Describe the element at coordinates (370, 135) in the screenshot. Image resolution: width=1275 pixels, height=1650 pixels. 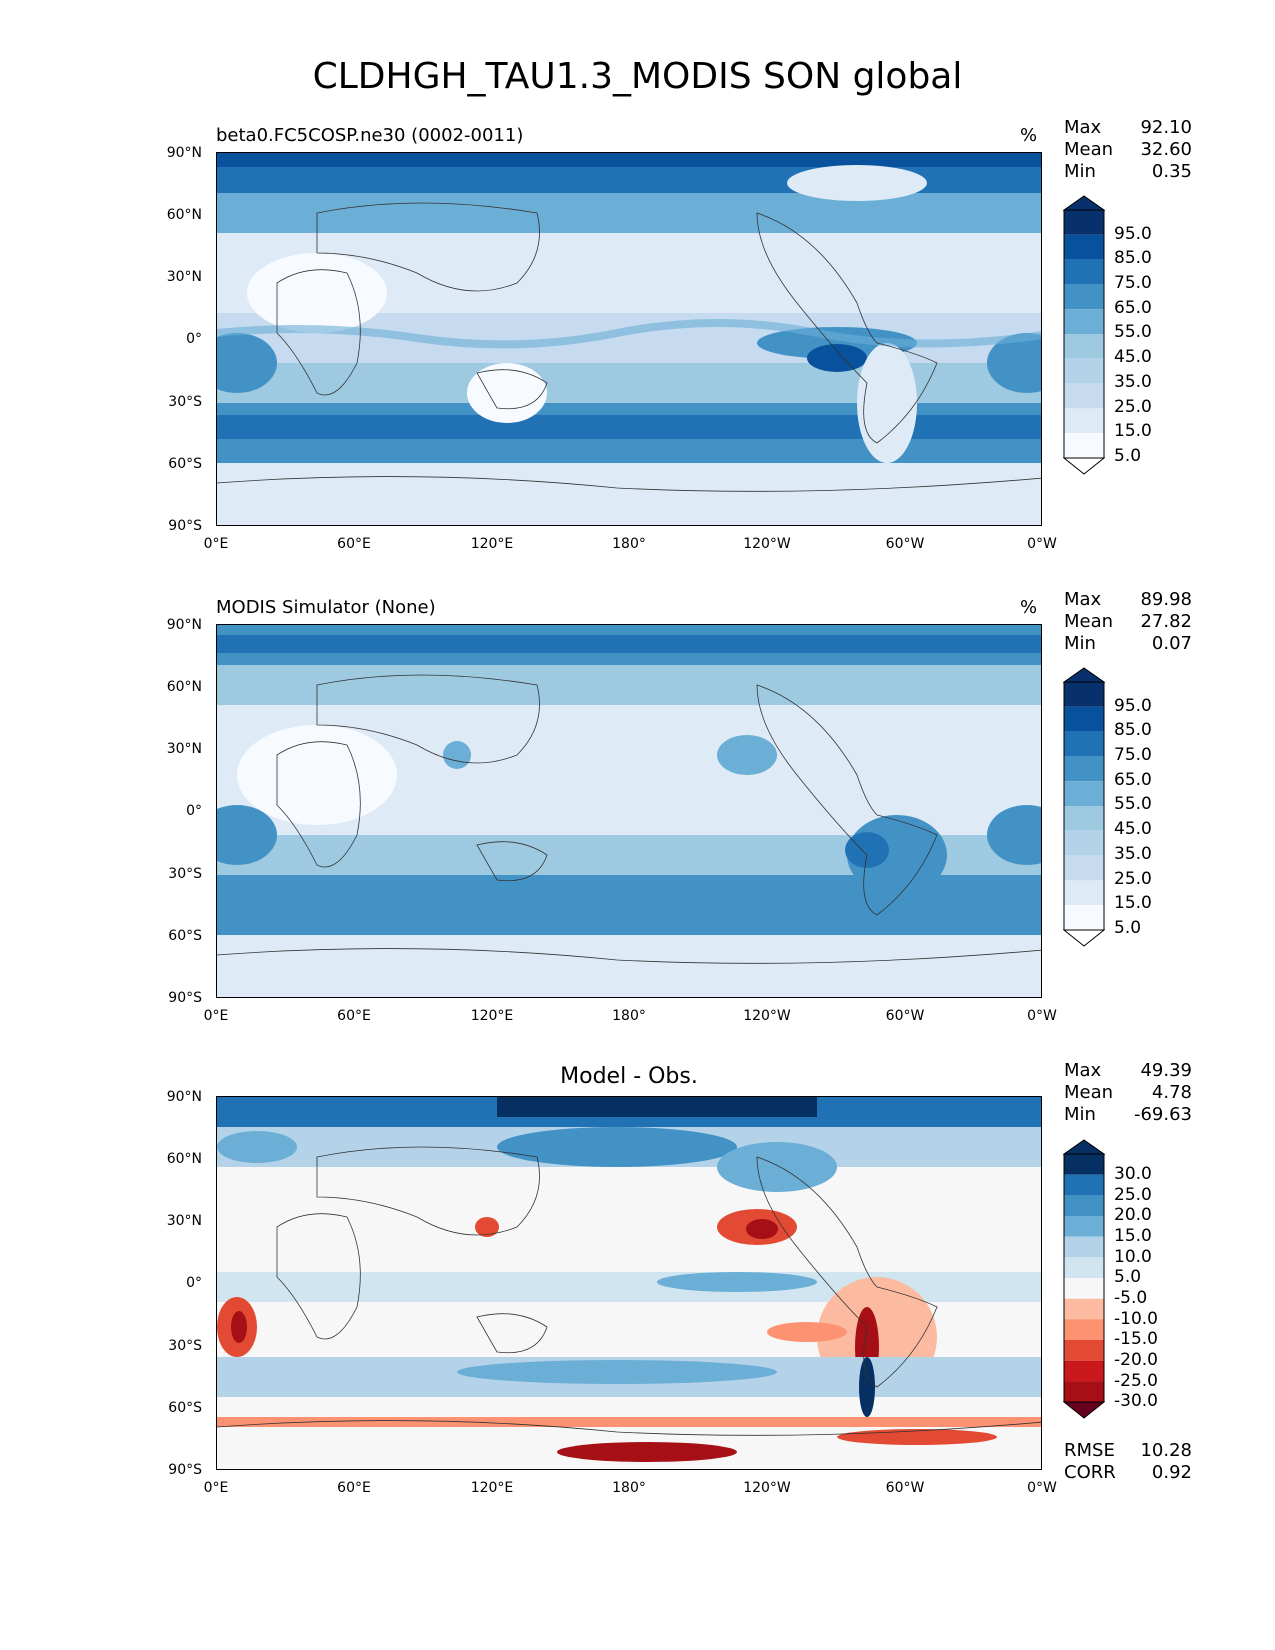
I see `panel-title: beta0.FC5COSP.ne30 (0002-0011)` at that location.